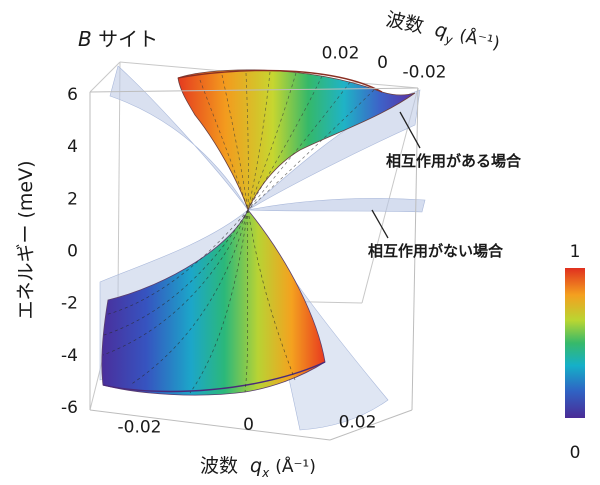 The image size is (600, 485). I want to click on noninteracting-side-sheet, so click(336, 205).